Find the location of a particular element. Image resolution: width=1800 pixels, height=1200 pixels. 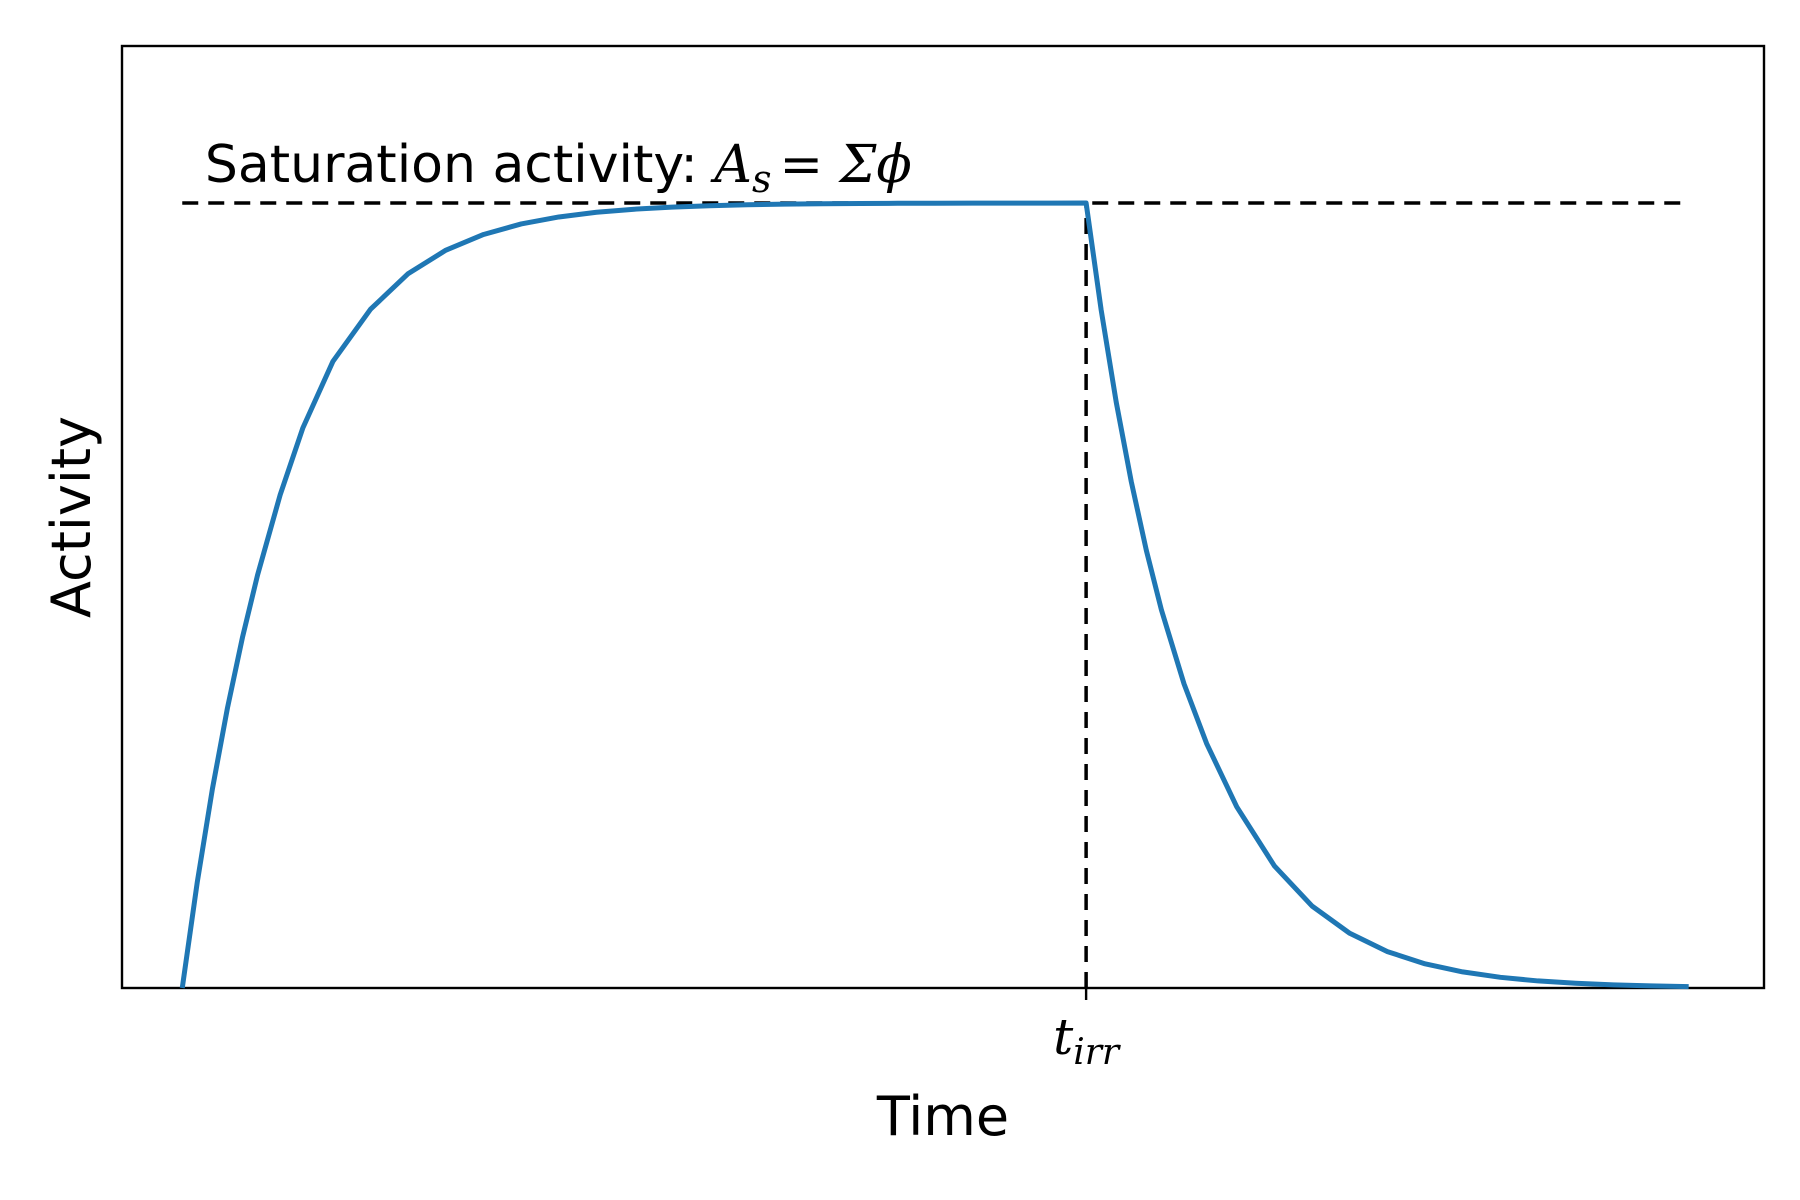

annotation-math-rest: = Σϕ is located at coordinates (845, 165).